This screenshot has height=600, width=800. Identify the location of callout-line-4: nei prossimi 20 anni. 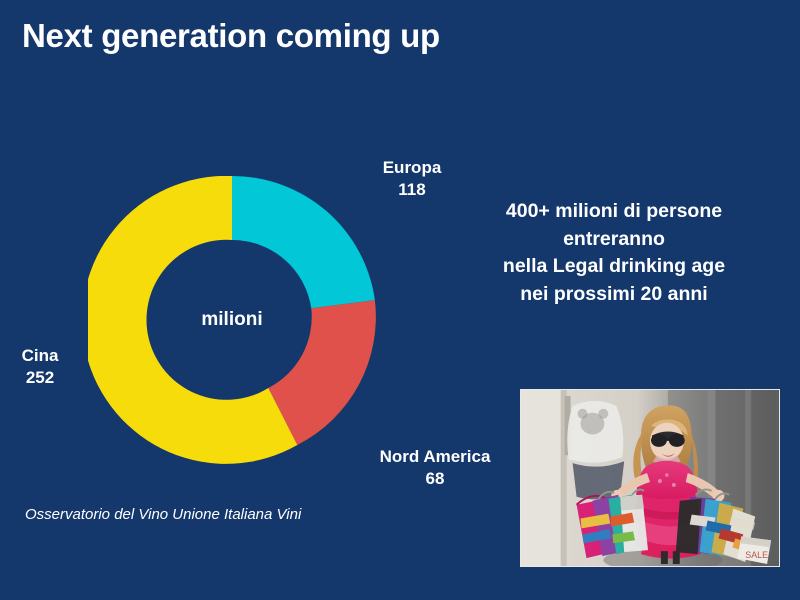
(614, 294).